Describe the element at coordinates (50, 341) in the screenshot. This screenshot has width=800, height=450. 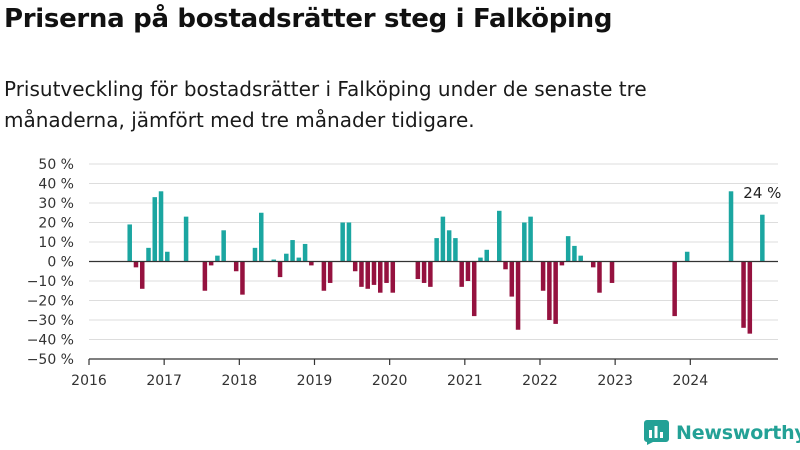
I see `y-tick-label: −40 %` at that location.